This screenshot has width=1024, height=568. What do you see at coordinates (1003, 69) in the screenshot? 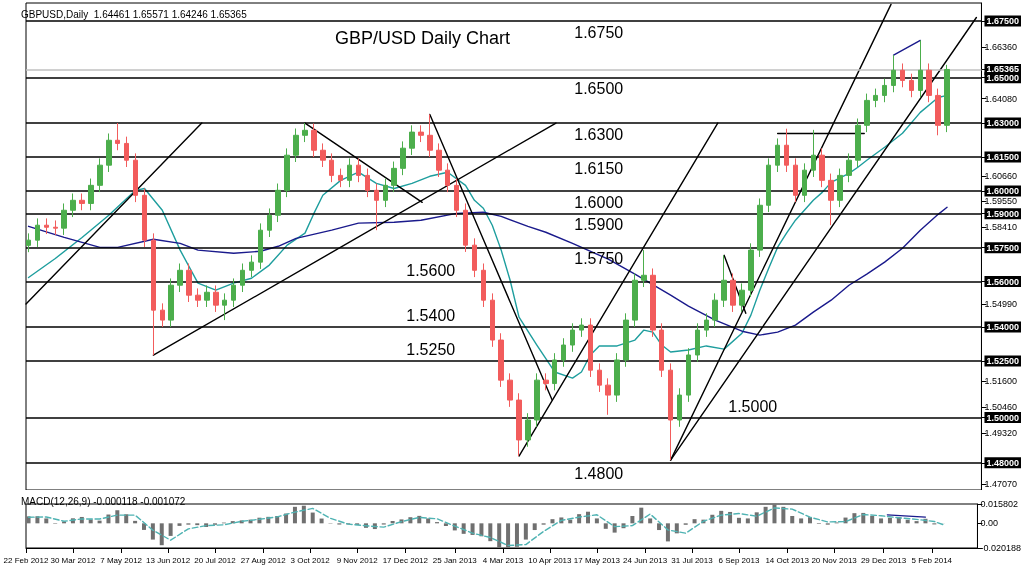
I see `y-tick-label: 1.65365` at bounding box center [1003, 69].